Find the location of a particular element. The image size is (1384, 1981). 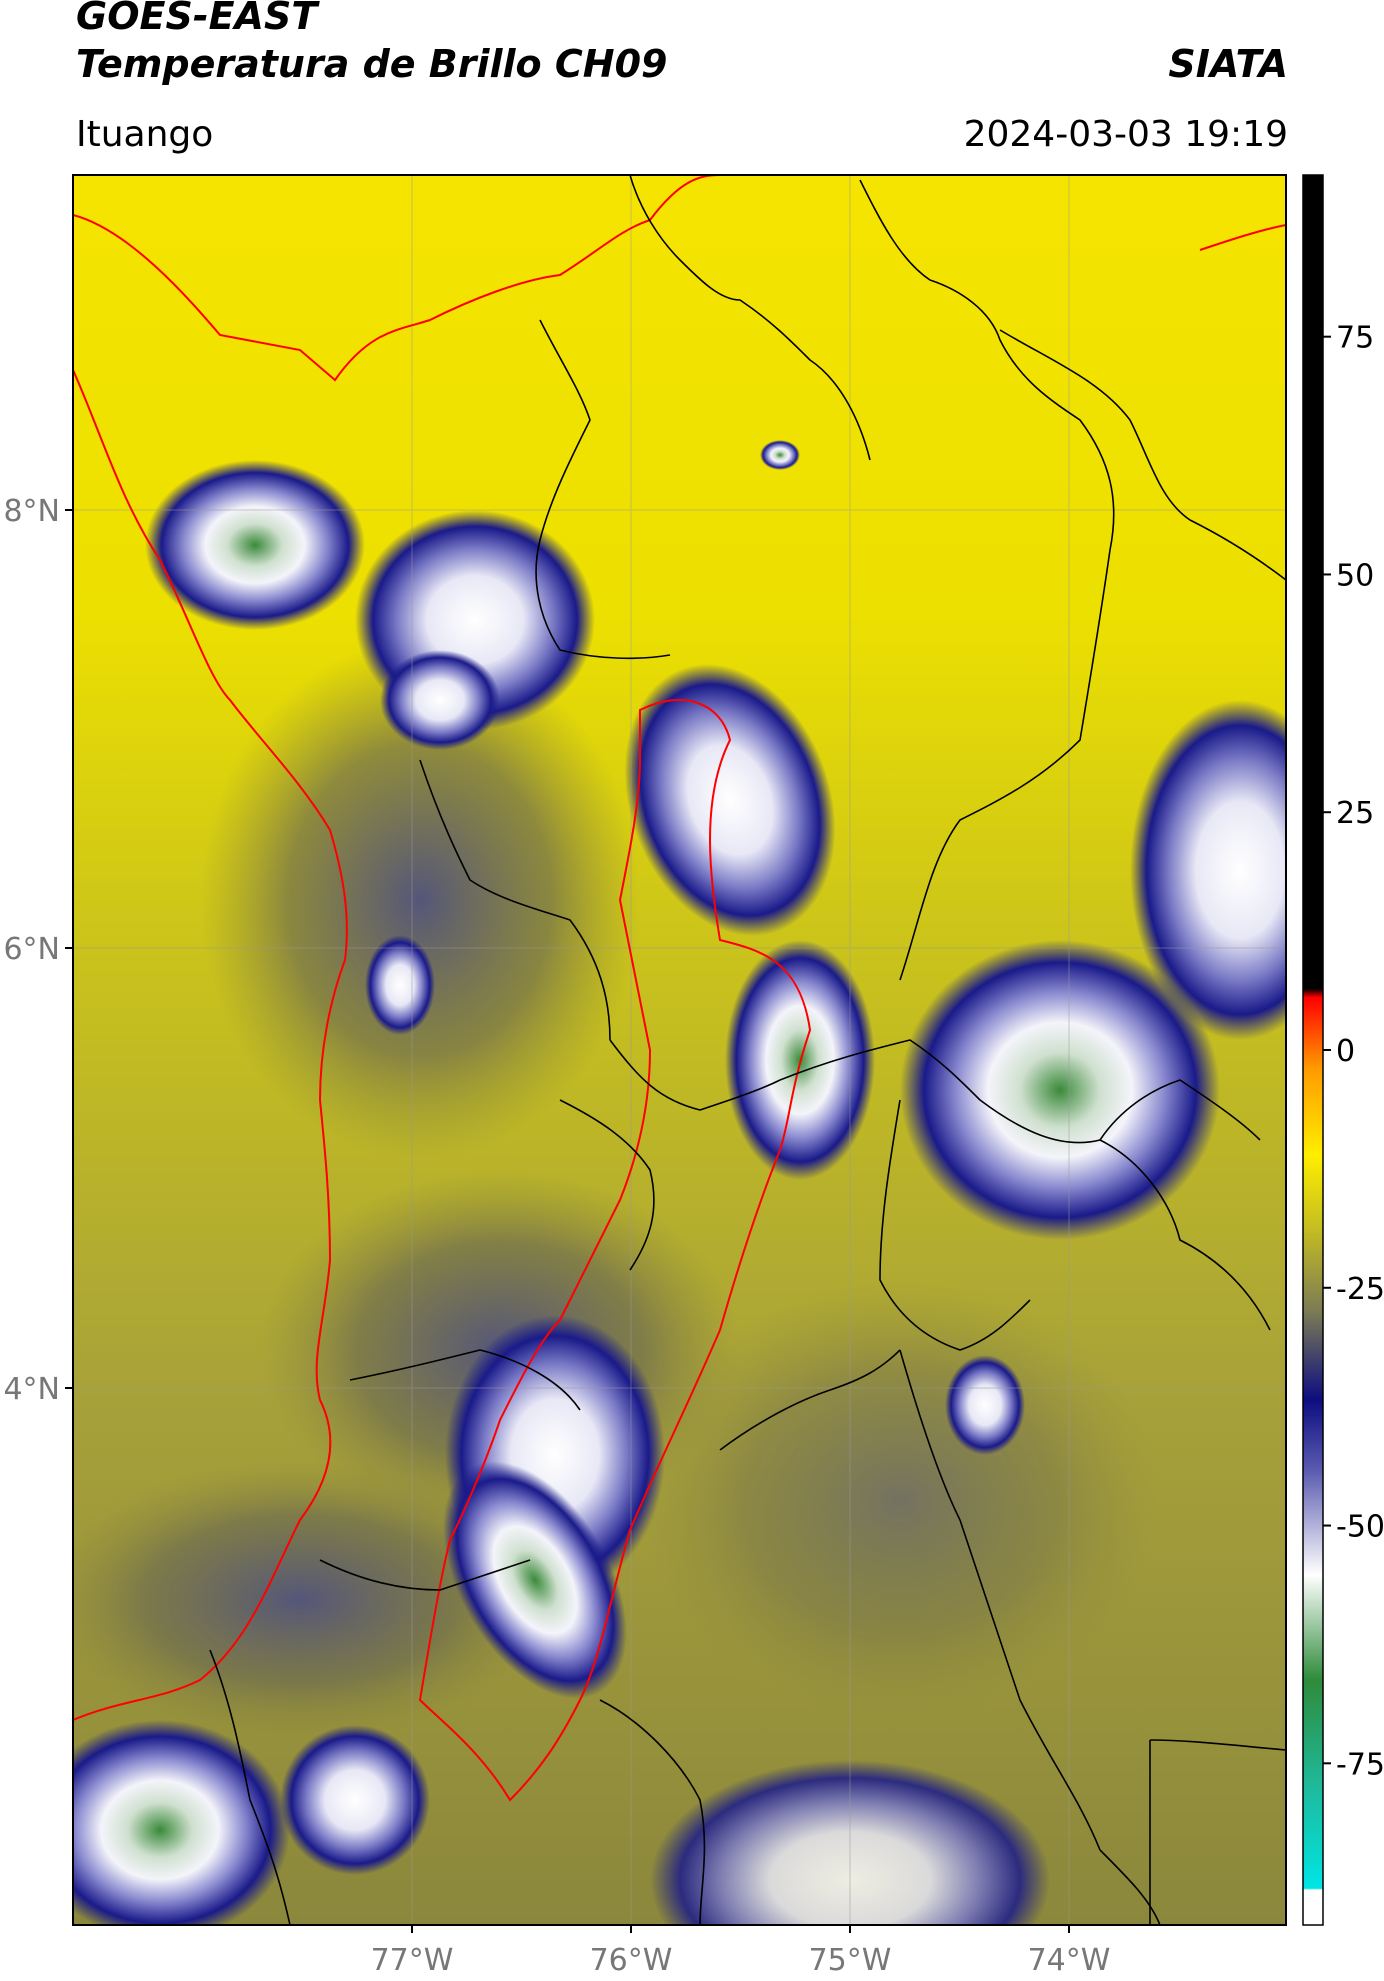

colorbar-tick-label: -25 is located at coordinates (1360, 1289).